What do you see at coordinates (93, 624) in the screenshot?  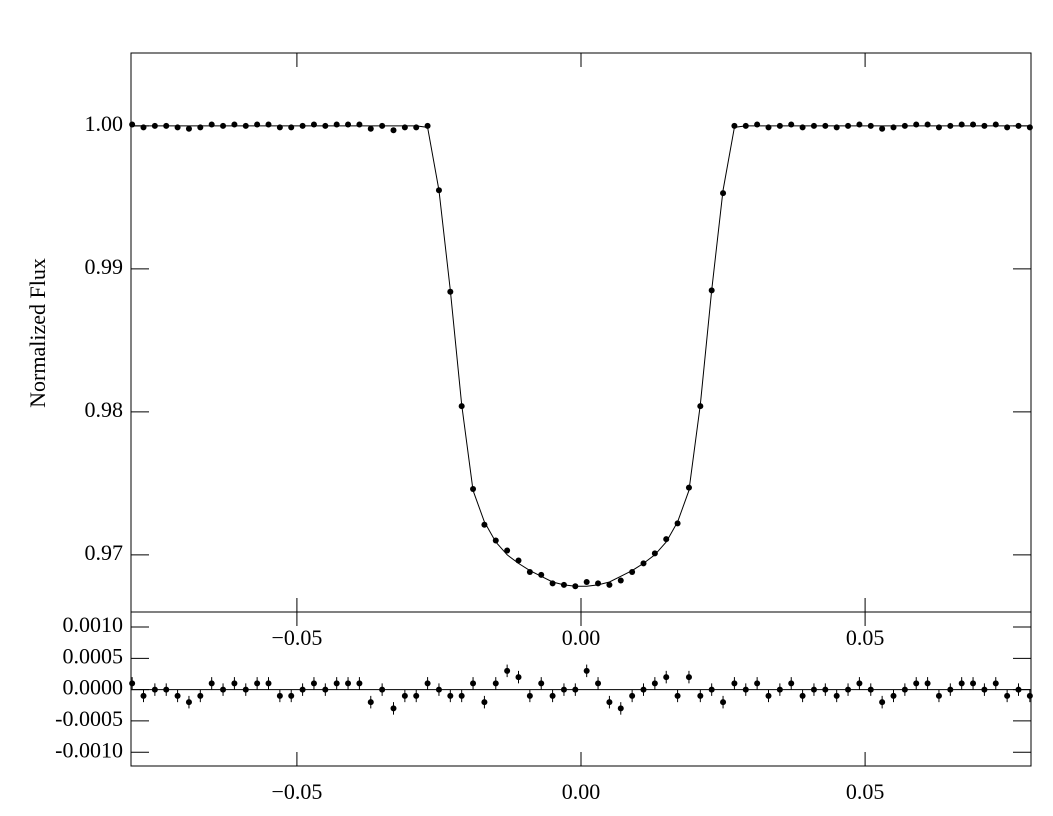 I see `y-tick-label: 0.0010` at bounding box center [93, 624].